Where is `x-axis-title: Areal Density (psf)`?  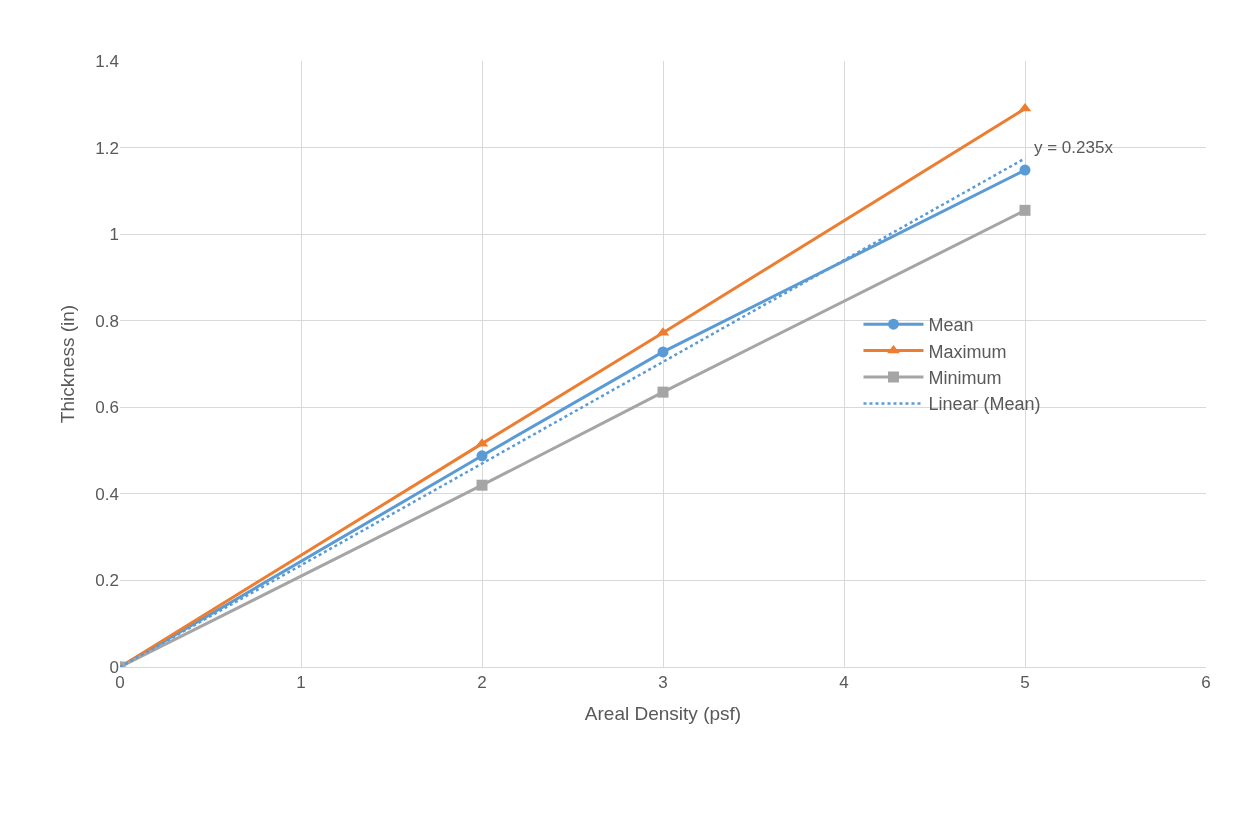
x-axis-title: Areal Density (psf) is located at coordinates (663, 714).